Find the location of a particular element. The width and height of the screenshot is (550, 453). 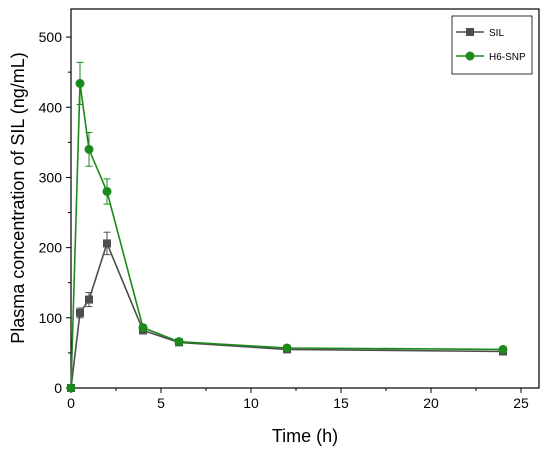

x-tick-label: 5 is located at coordinates (161, 403).